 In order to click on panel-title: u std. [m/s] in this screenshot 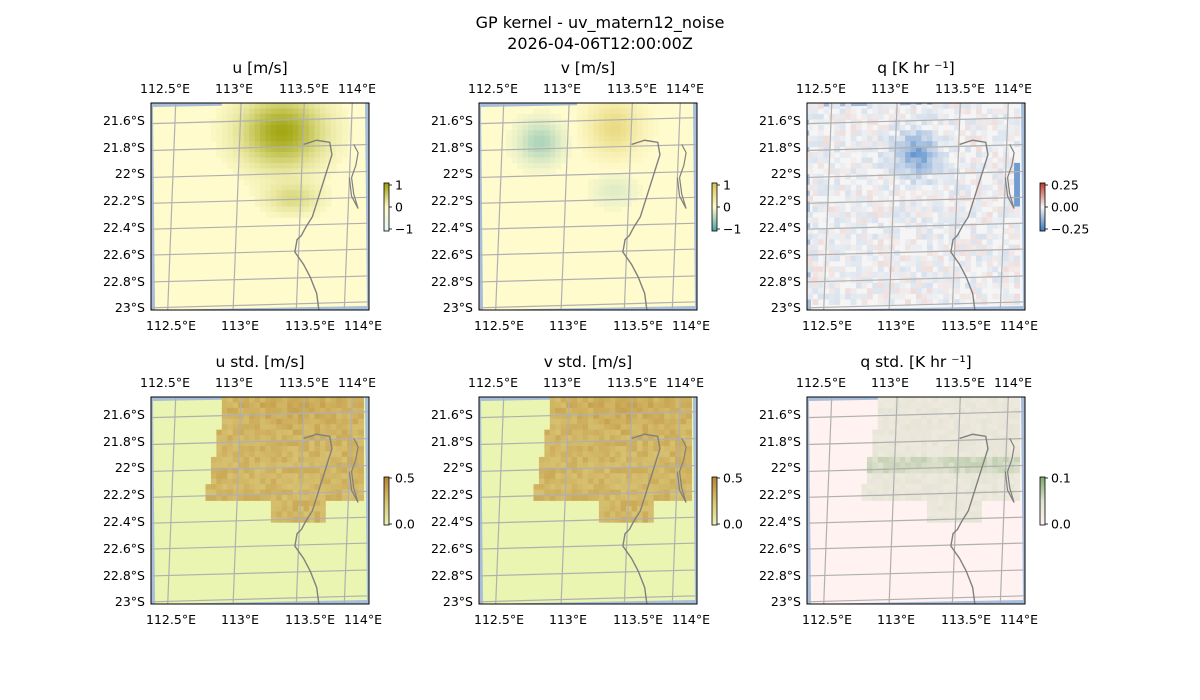, I will do `click(259, 362)`.